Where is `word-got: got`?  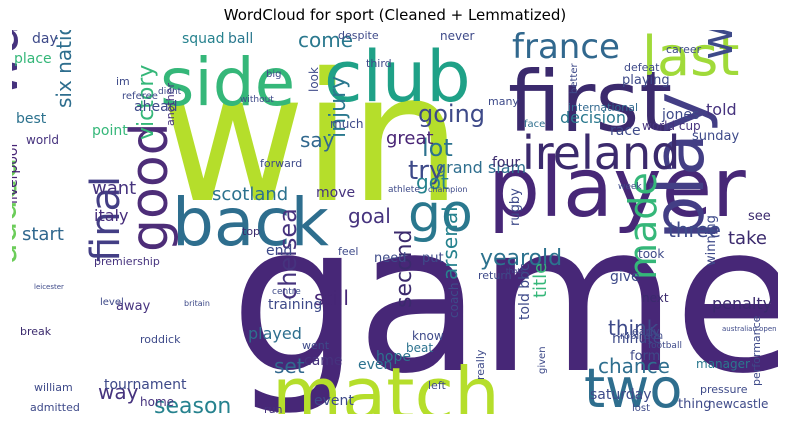
word-got: got is located at coordinates (432, 182).